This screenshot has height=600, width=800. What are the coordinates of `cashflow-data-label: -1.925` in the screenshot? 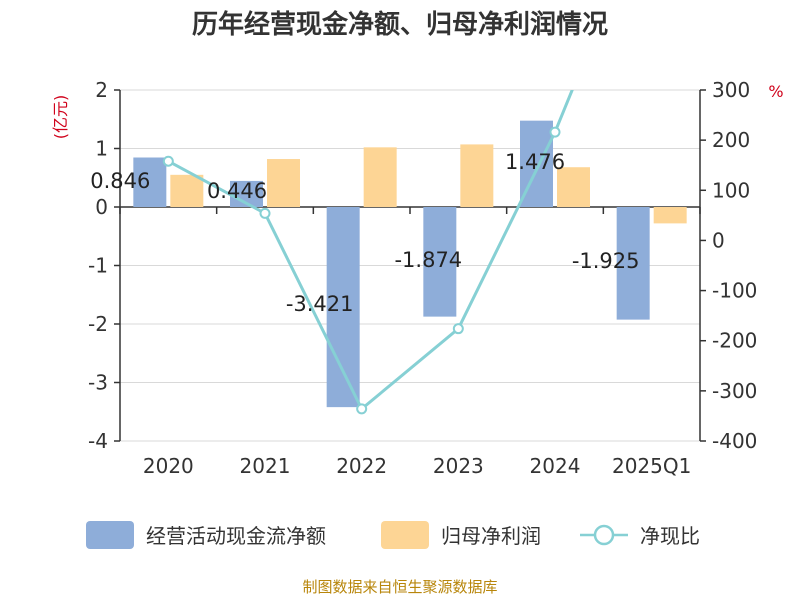 It's located at (606, 261).